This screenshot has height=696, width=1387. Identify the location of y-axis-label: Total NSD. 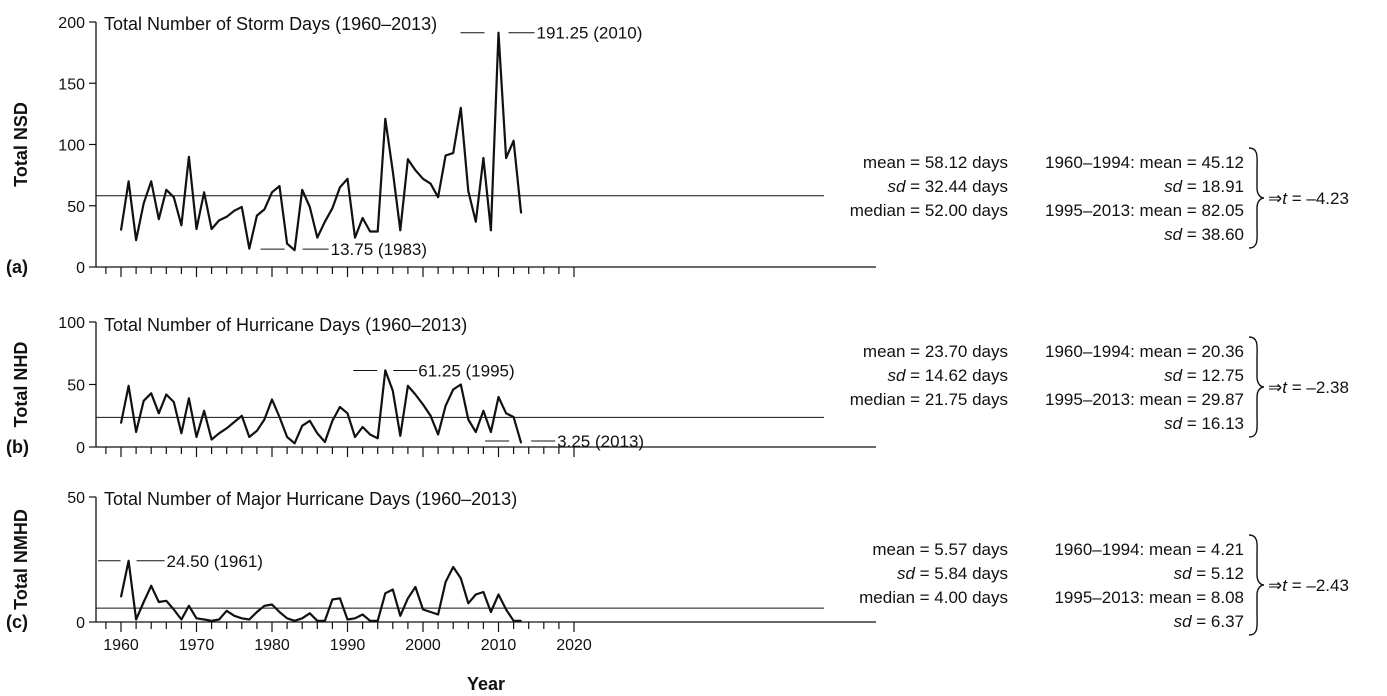
(21, 144).